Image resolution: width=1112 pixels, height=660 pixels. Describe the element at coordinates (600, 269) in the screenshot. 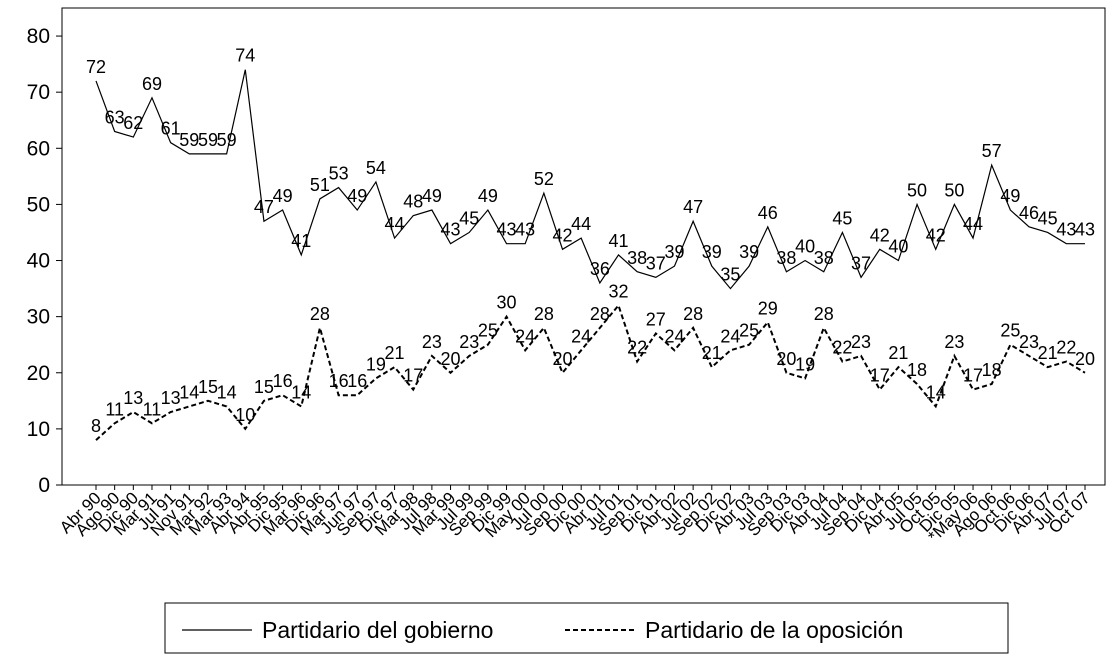

I see `data-label: 36` at that location.